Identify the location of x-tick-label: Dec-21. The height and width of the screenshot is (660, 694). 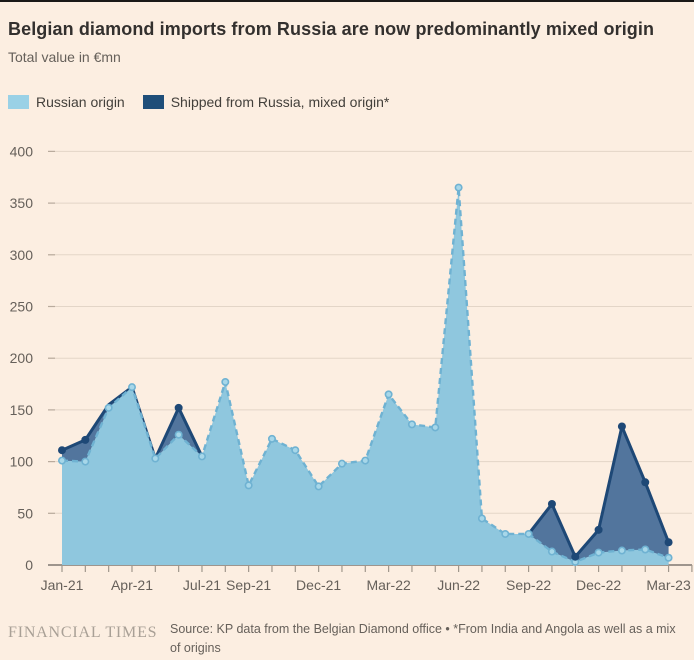
(318, 585).